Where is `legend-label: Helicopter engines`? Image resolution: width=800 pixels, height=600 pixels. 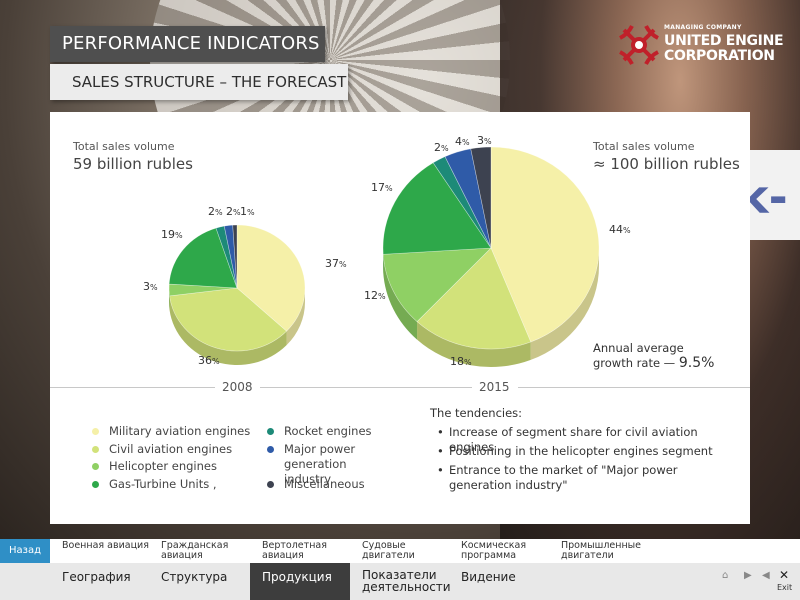 legend-label: Helicopter engines is located at coordinates (163, 466).